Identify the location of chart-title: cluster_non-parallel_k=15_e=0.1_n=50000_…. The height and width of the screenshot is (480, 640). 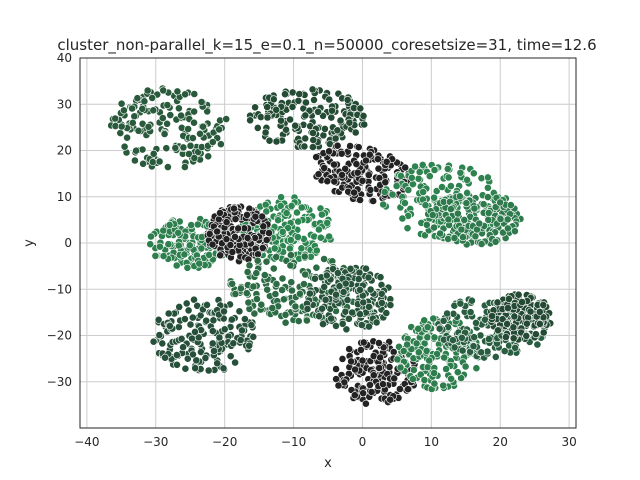
(326, 45).